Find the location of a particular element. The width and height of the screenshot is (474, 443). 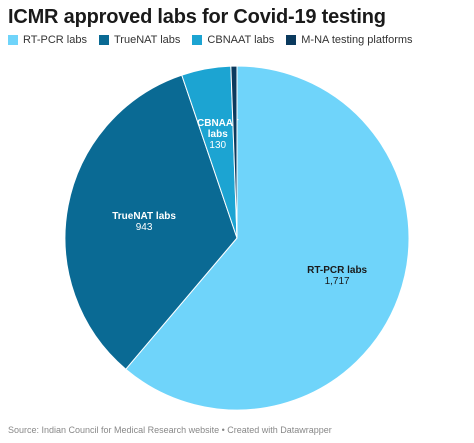

legend-item-mna: M-NA testing platforms is located at coordinates (349, 40).